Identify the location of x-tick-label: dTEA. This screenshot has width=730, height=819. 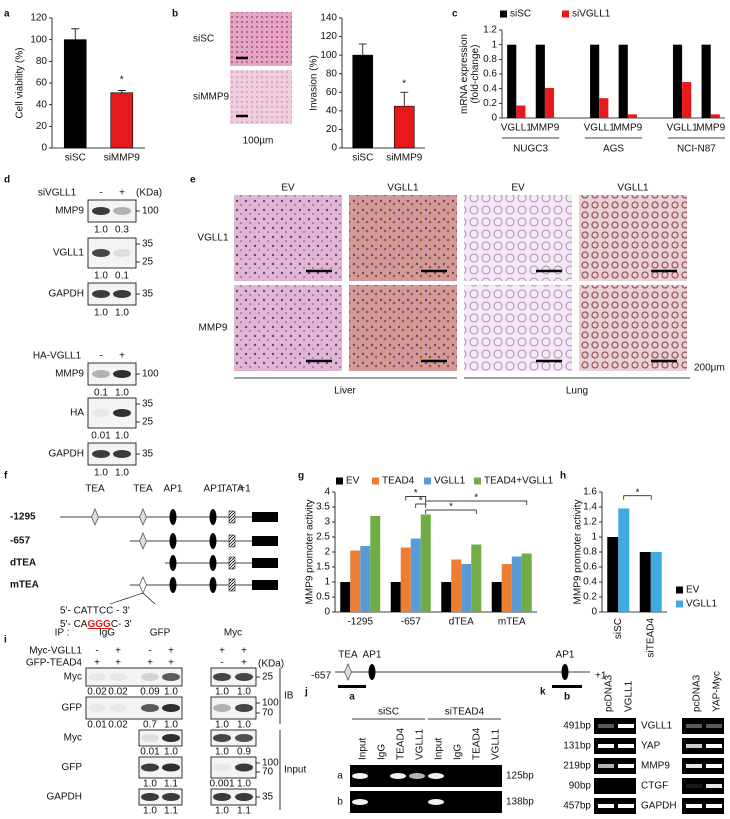
(461, 622).